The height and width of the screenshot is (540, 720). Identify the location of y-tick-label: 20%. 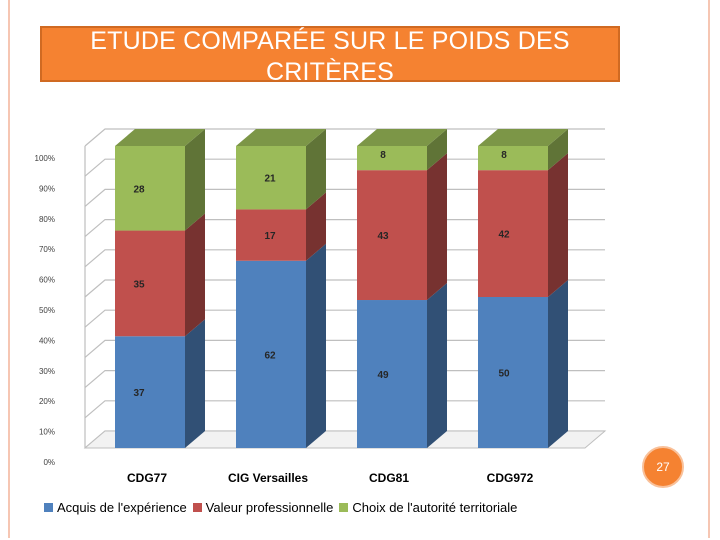
(47, 401).